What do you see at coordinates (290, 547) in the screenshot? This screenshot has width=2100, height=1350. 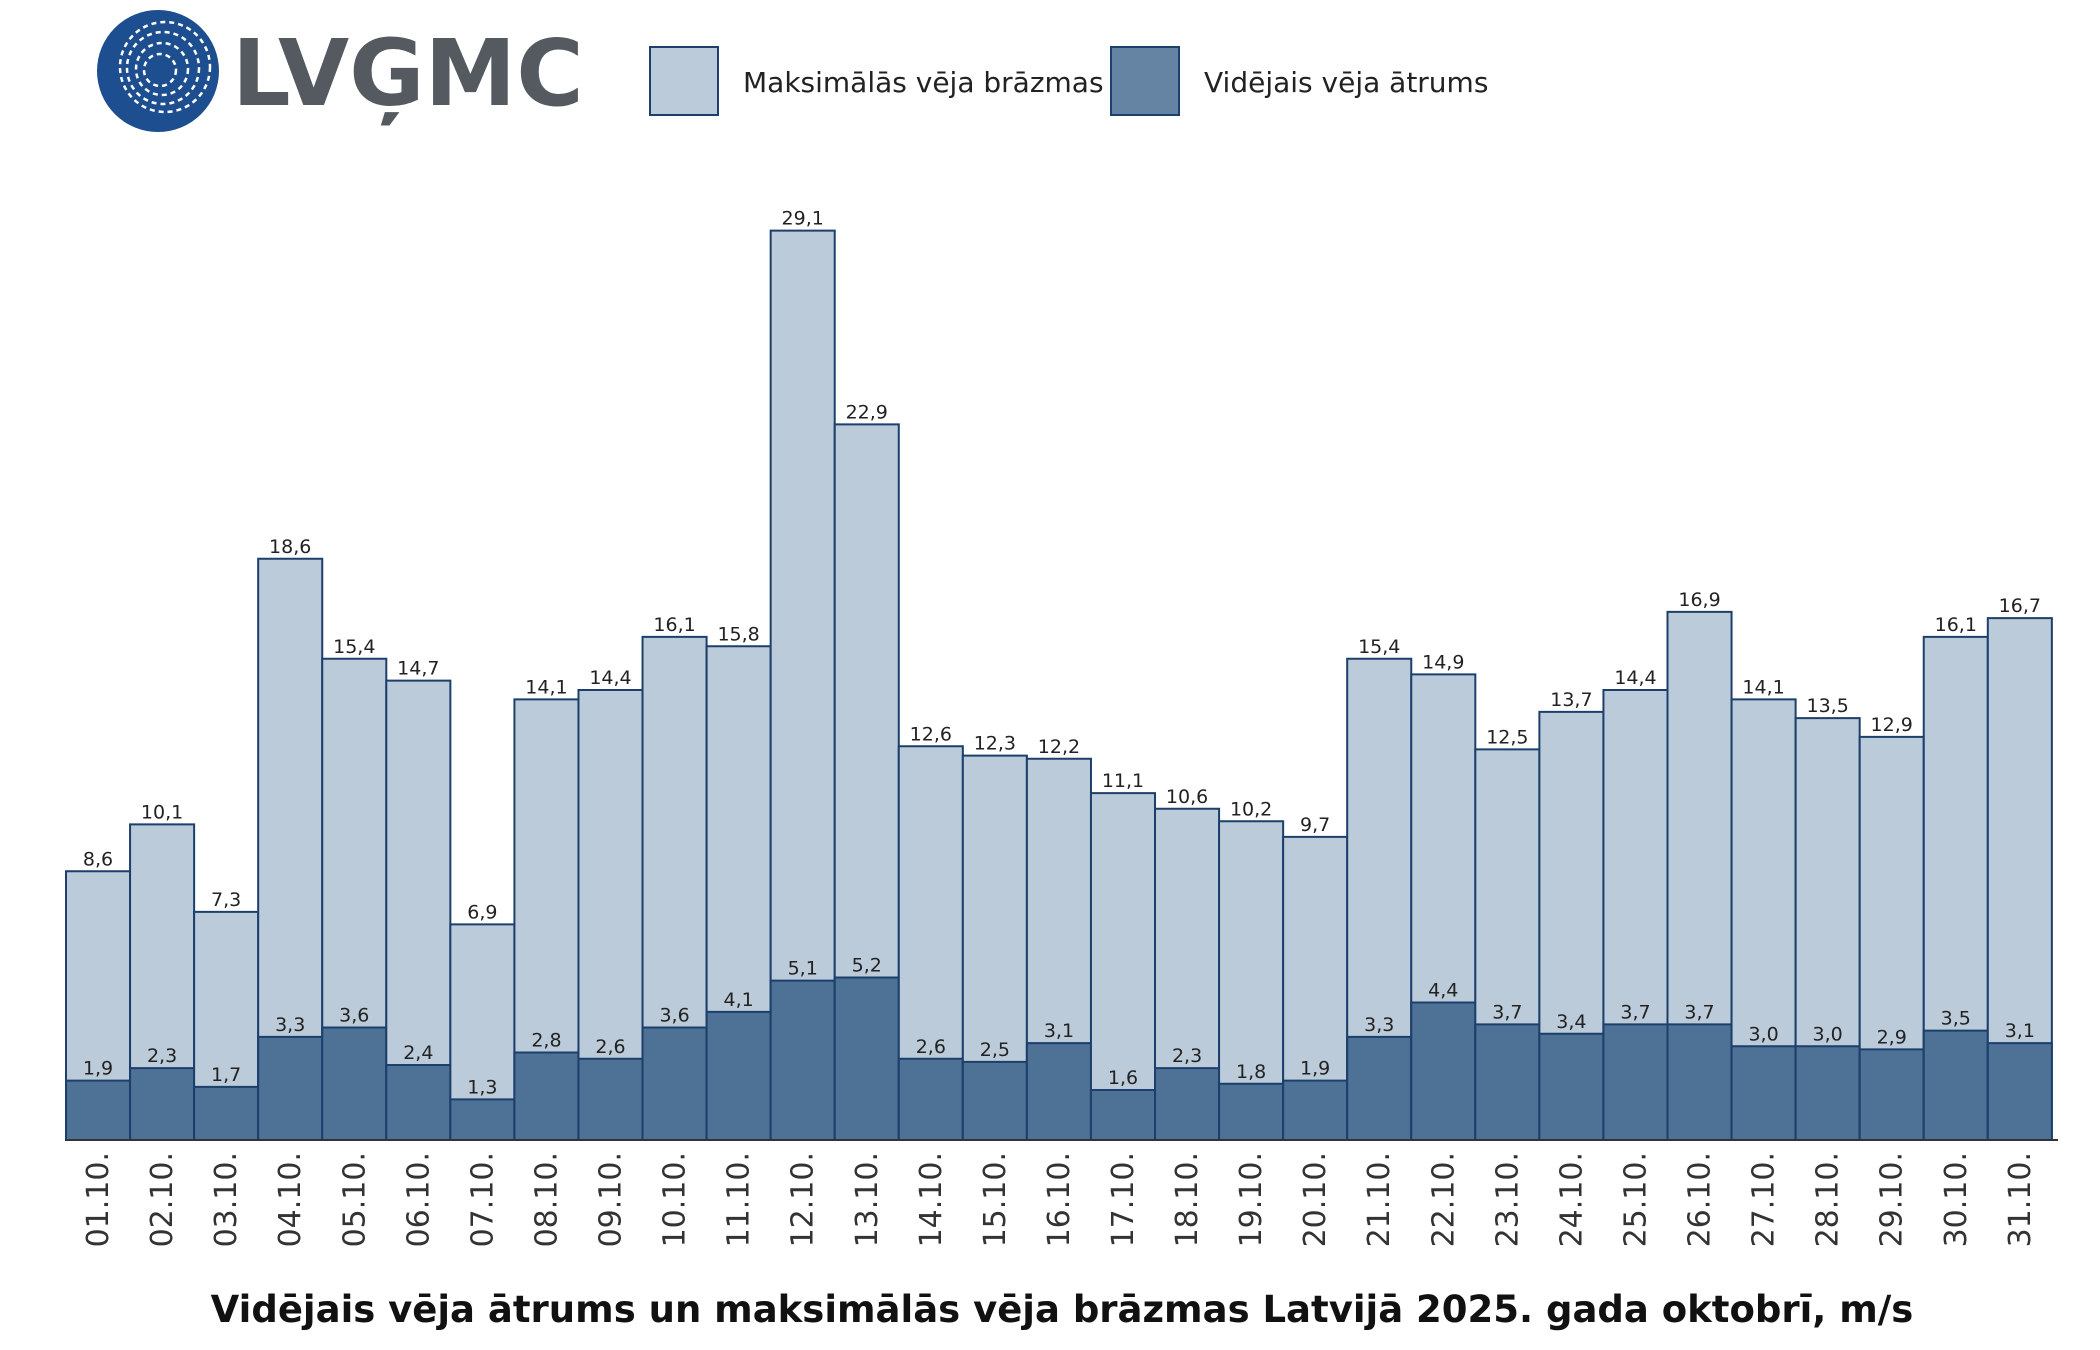 I see `gust-value-label: 18,6` at bounding box center [290, 547].